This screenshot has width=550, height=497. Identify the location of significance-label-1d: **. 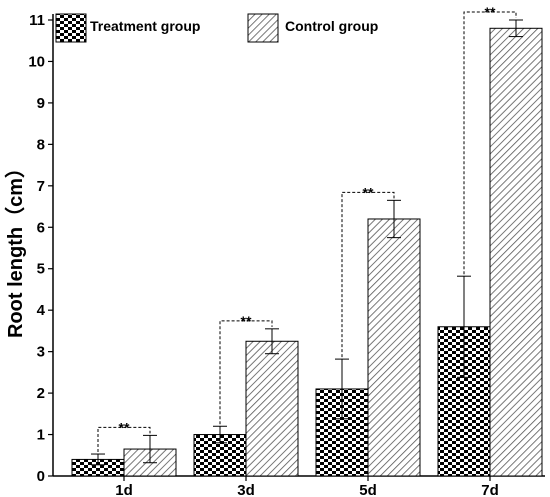
(124, 427).